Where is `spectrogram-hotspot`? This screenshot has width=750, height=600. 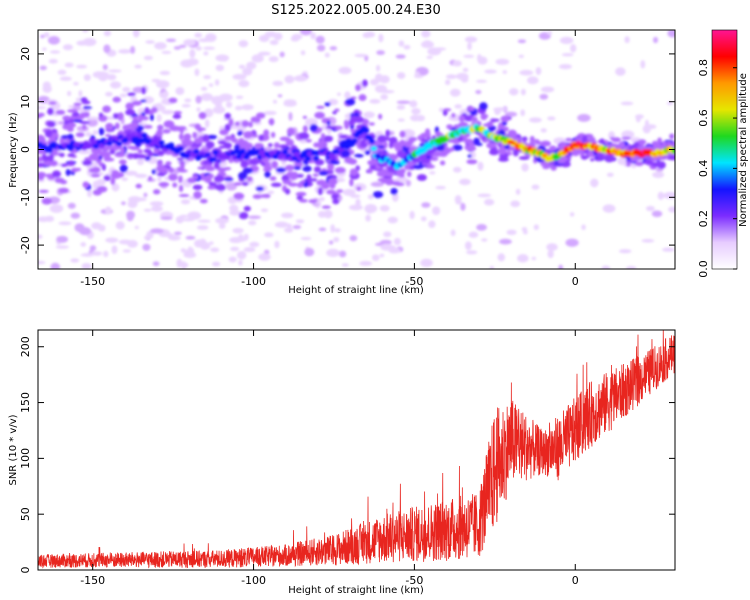 spectrogram-hotspot is located at coordinates (575, 144).